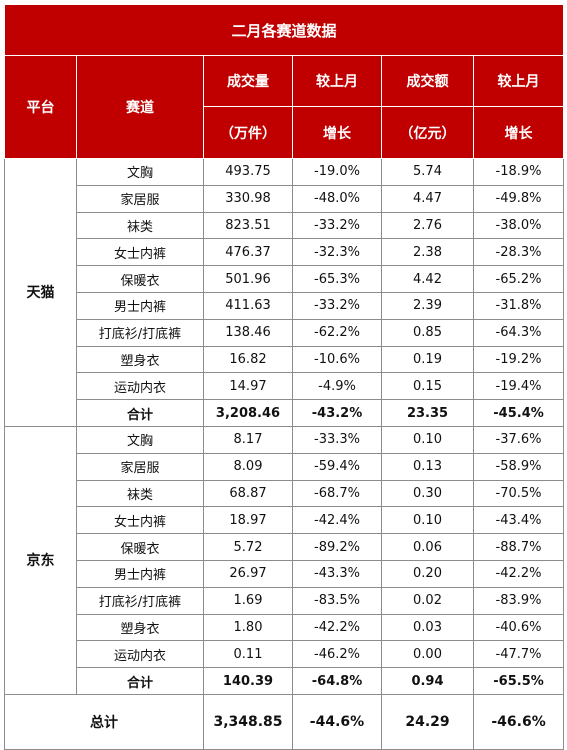  I want to click on volume-change-cell: -32.3%, so click(337, 252).